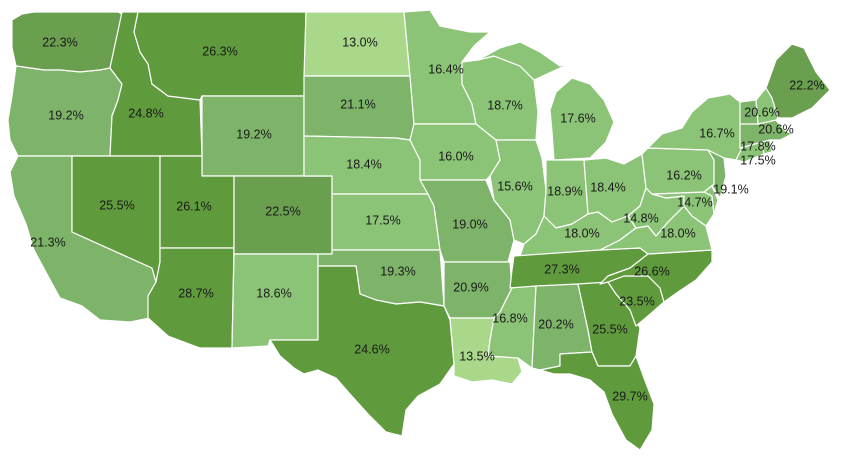 The width and height of the screenshot is (850, 459). What do you see at coordinates (145, 113) in the screenshot?
I see `value-label-ID: 24.8%` at bounding box center [145, 113].